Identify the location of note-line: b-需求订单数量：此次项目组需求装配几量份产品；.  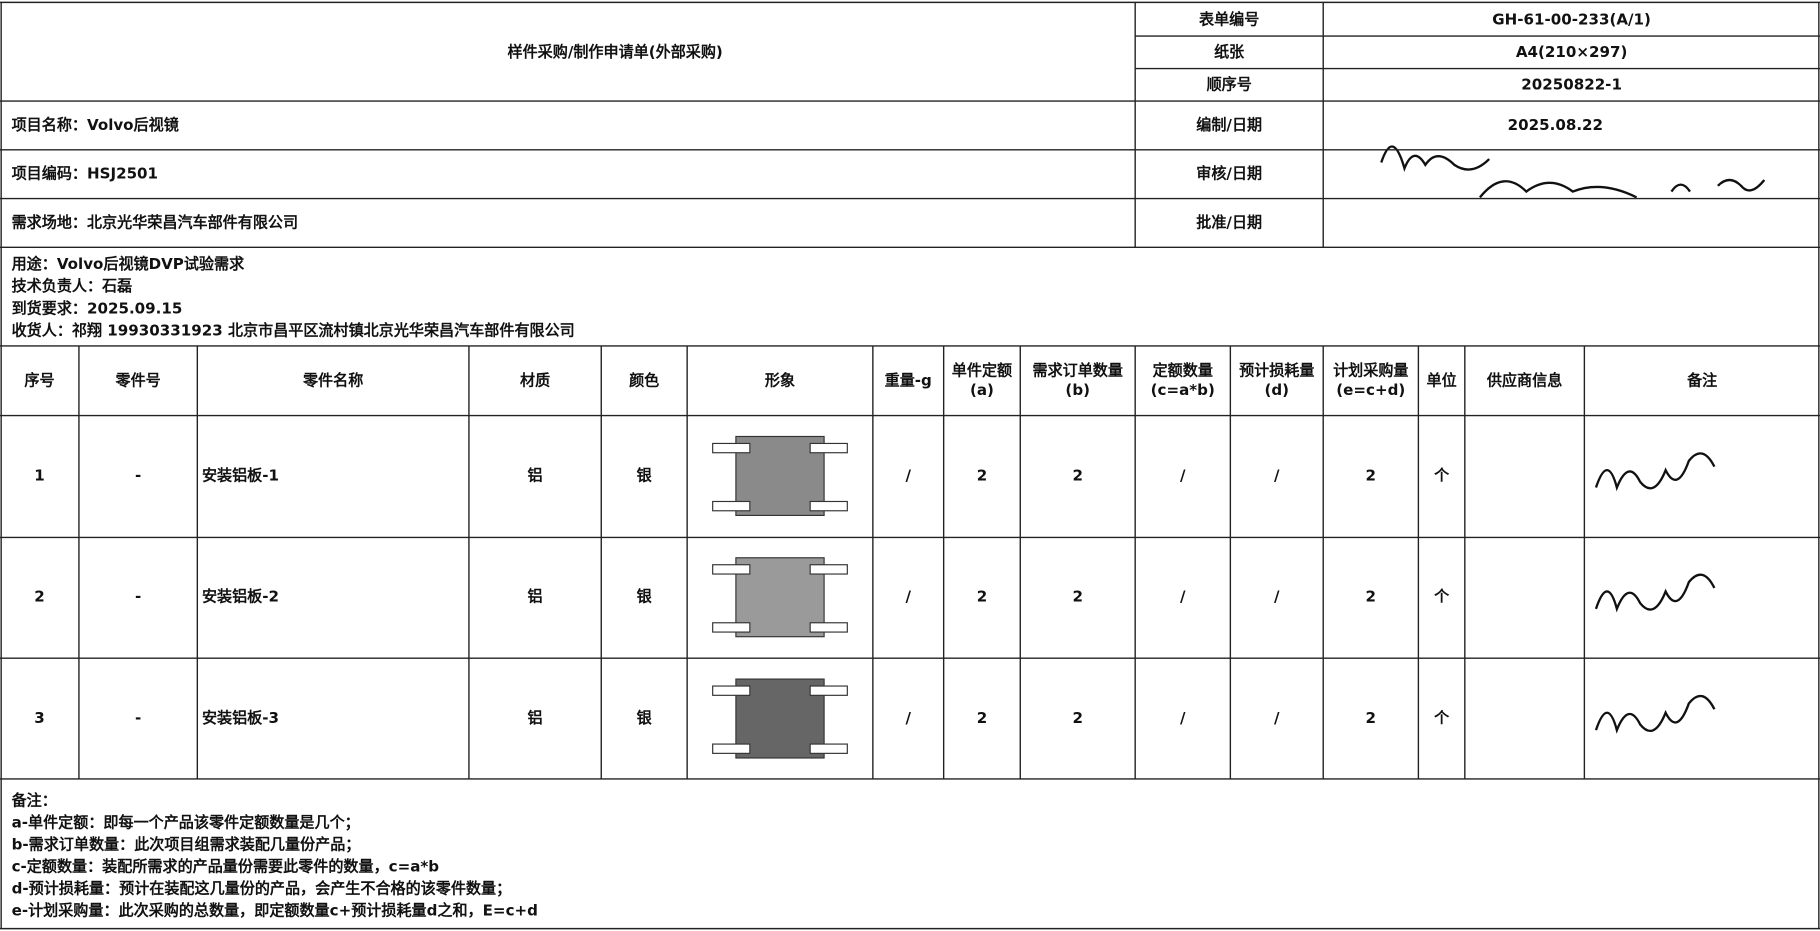
(186, 845).